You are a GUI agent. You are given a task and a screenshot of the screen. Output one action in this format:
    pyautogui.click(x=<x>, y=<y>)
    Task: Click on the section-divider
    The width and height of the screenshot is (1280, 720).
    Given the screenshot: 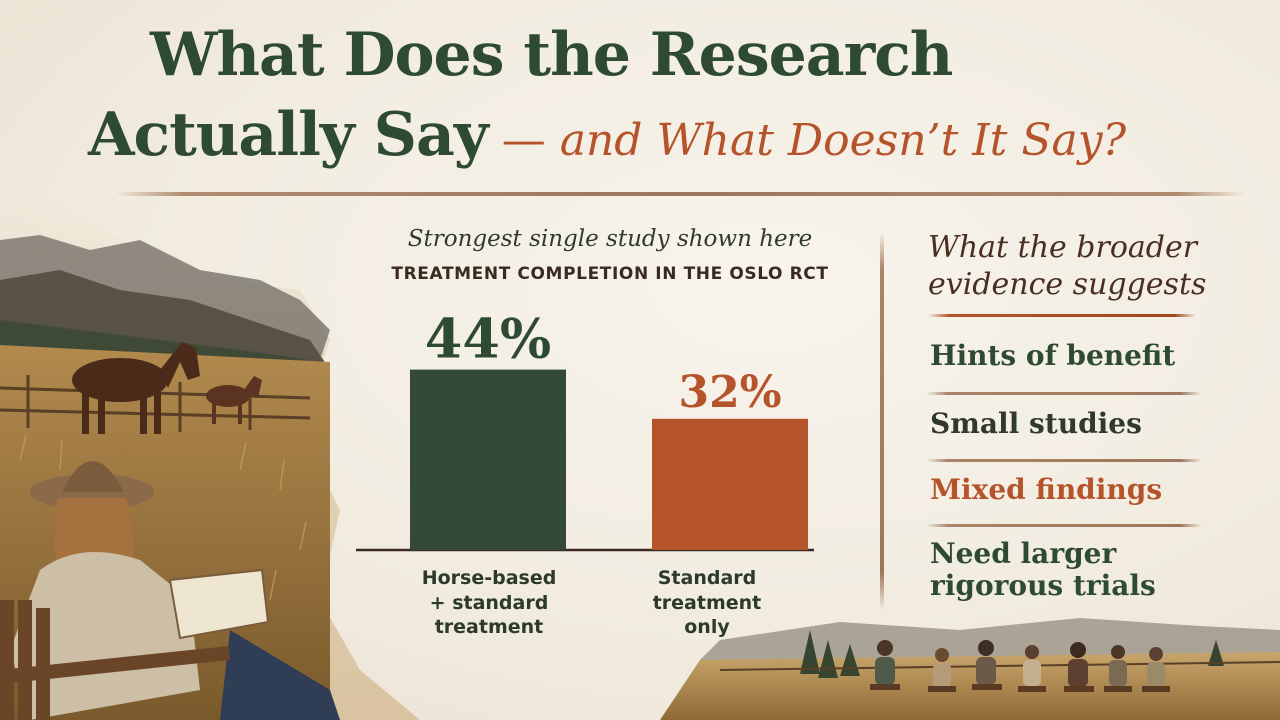 What is the action you would take?
    pyautogui.click(x=882, y=421)
    